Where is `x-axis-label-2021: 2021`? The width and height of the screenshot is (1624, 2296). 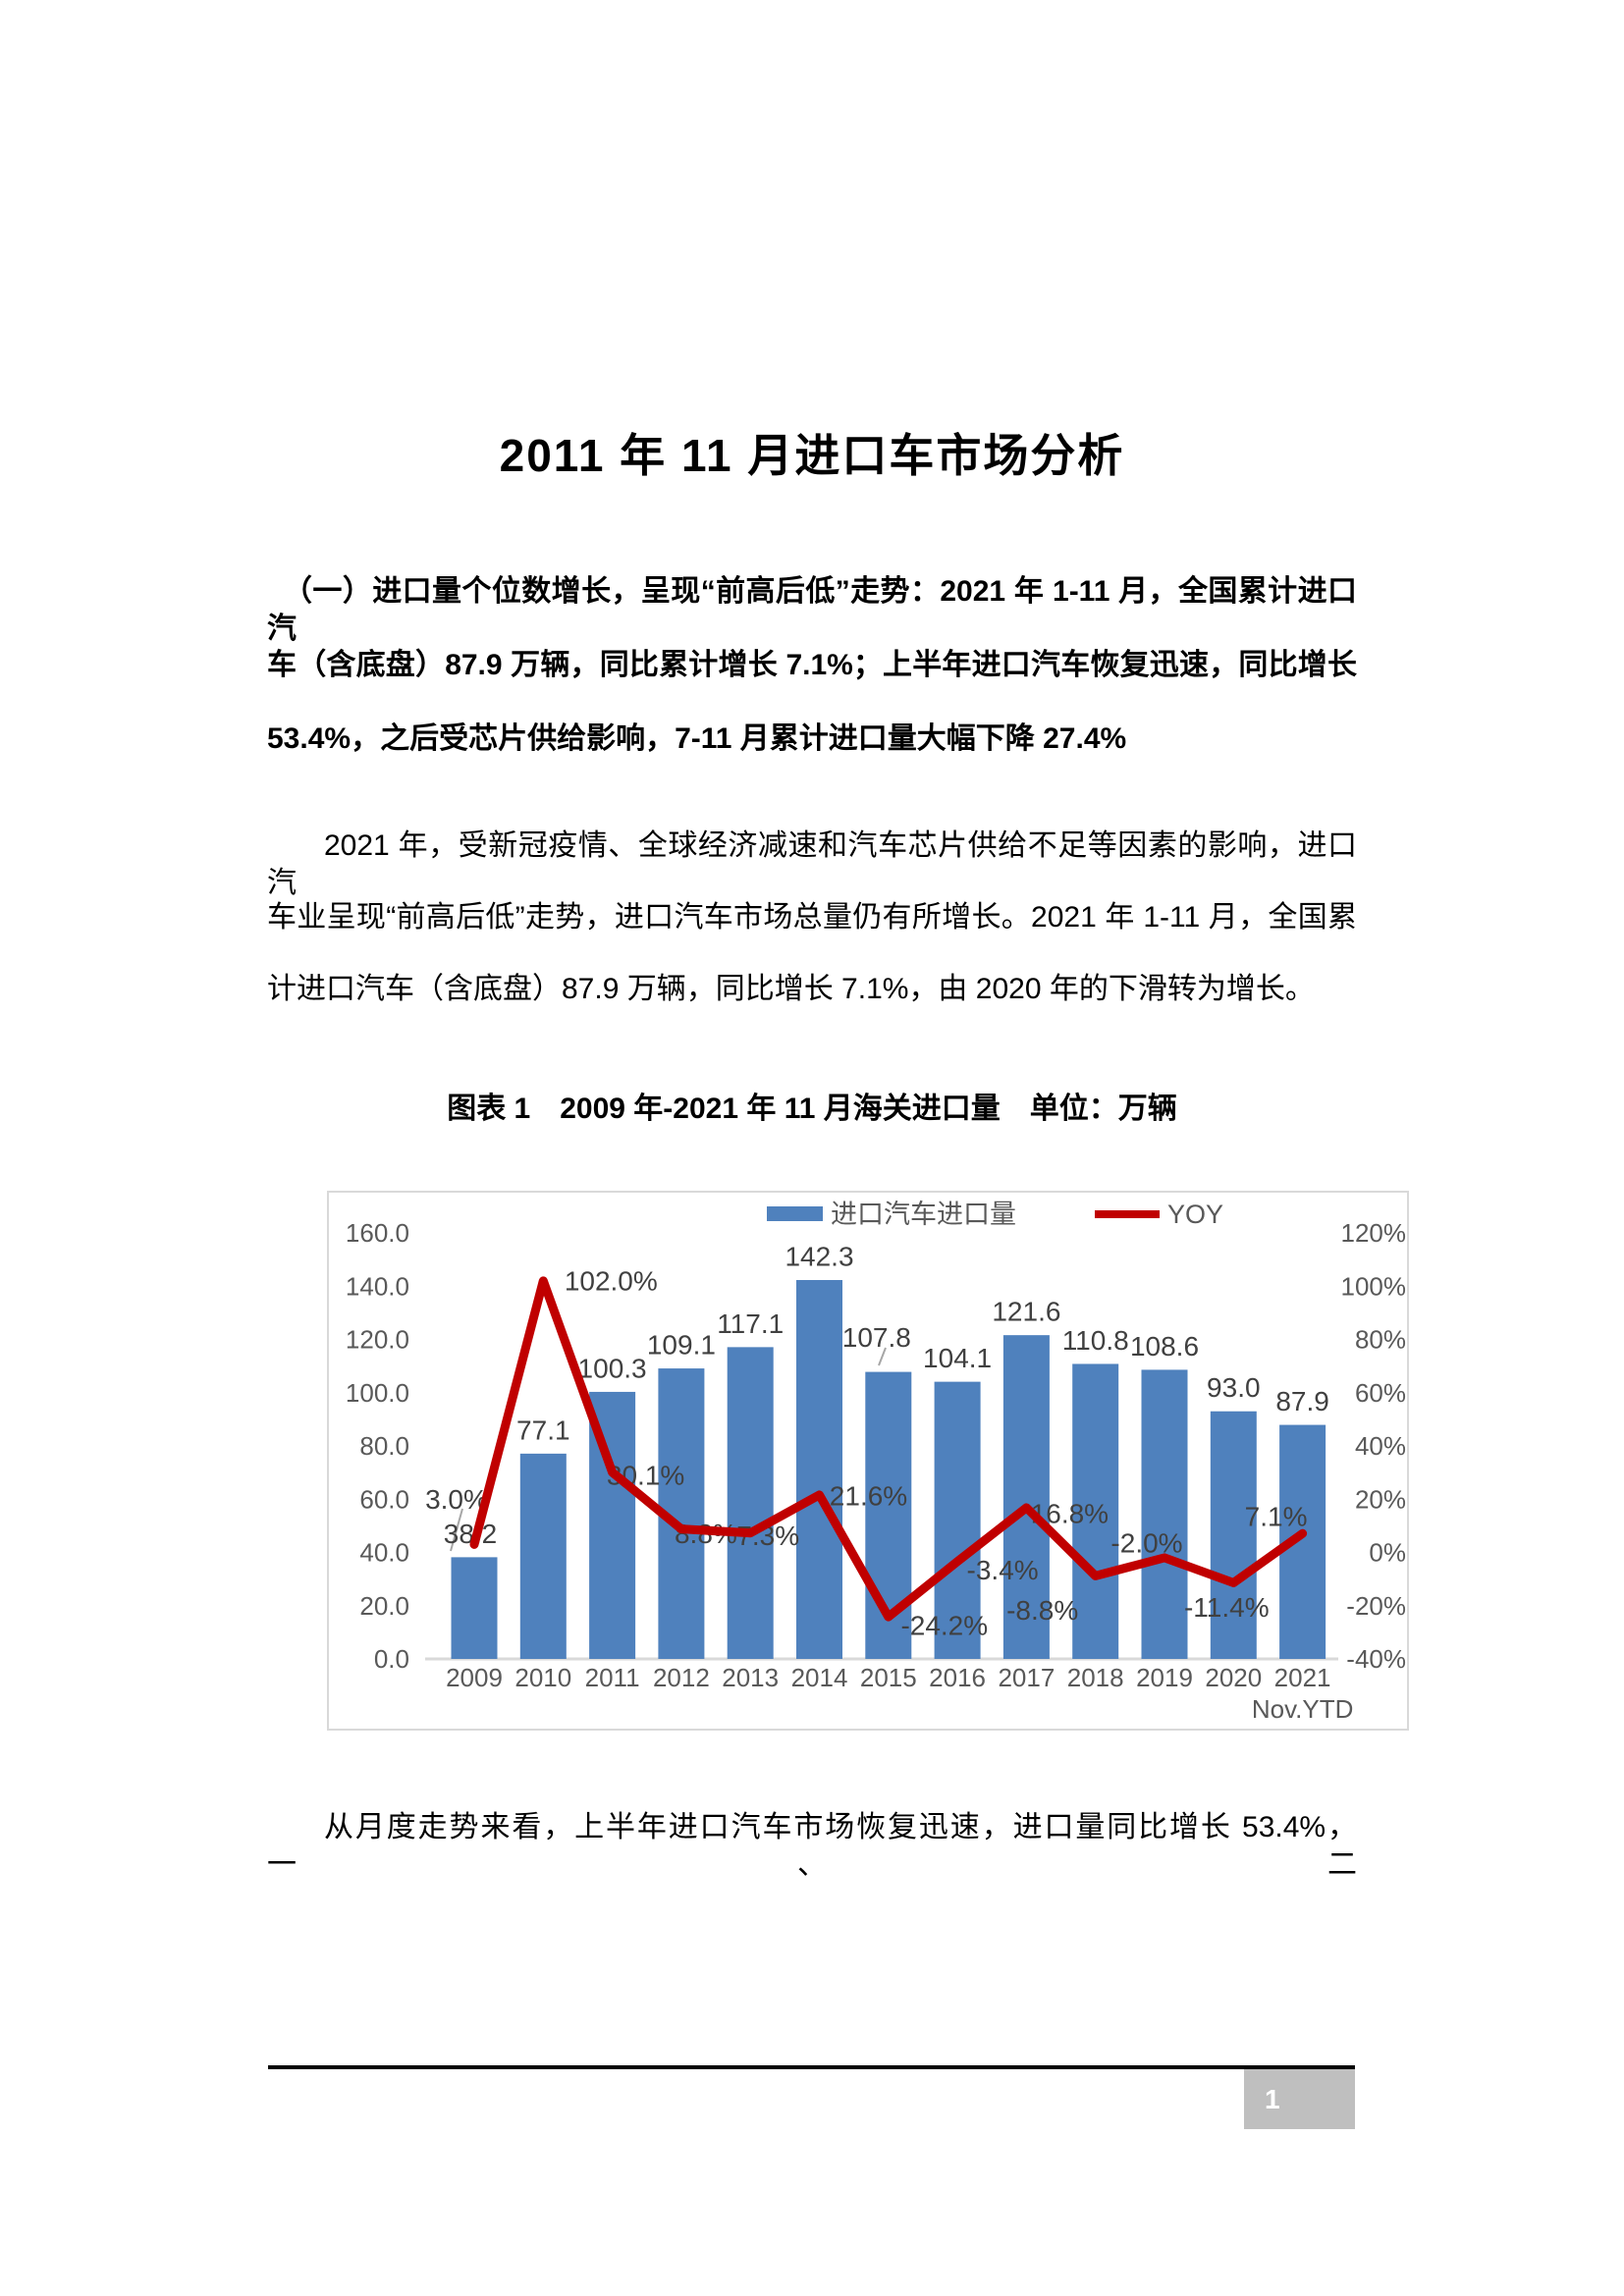 x-axis-label-2021: 2021 is located at coordinates (1302, 1677).